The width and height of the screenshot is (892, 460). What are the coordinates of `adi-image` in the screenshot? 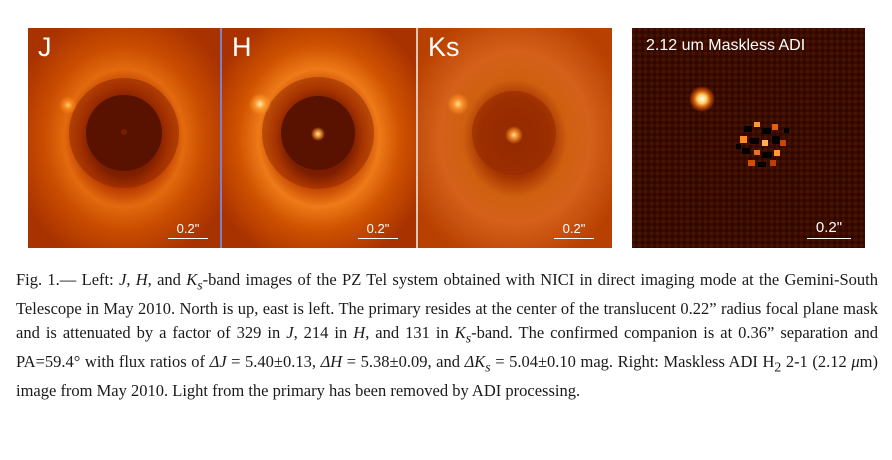 It's located at (748, 138).